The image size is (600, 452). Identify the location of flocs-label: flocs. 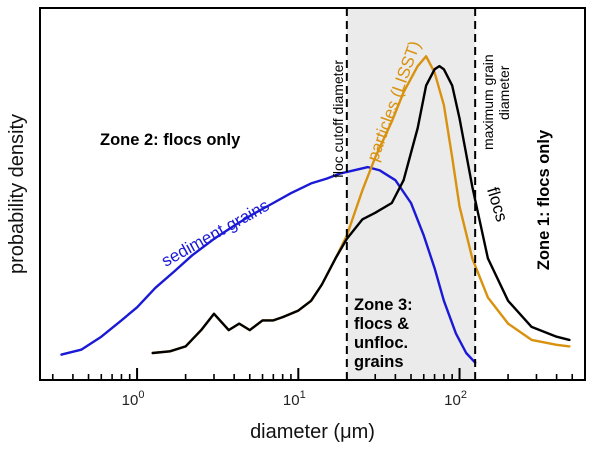
(497, 204).